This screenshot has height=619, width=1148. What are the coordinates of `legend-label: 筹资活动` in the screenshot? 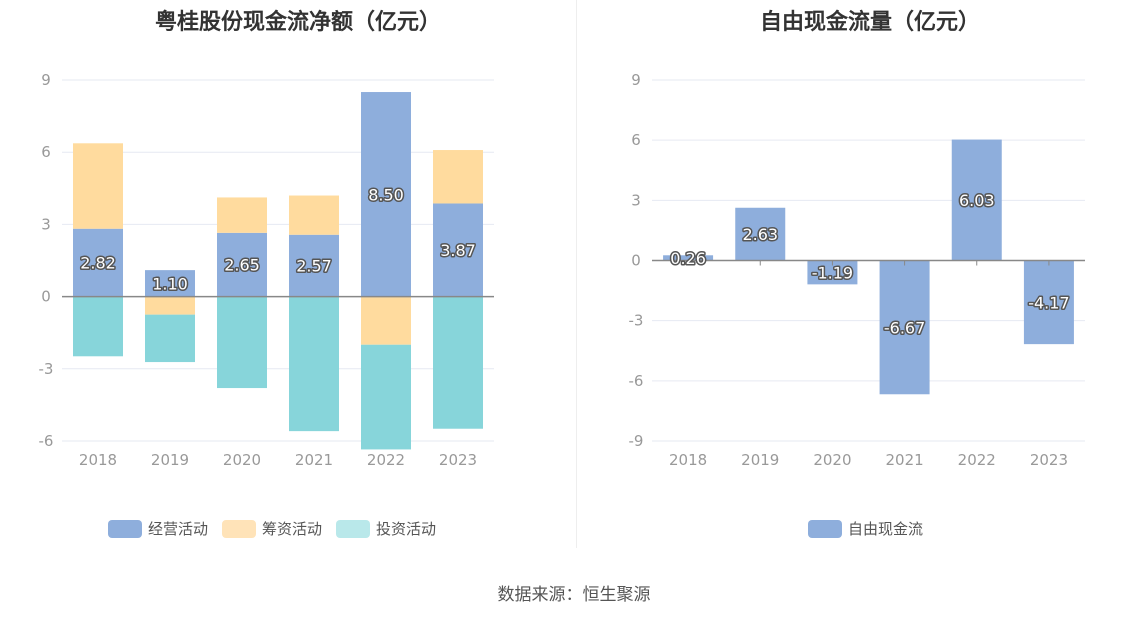 It's located at (292, 529).